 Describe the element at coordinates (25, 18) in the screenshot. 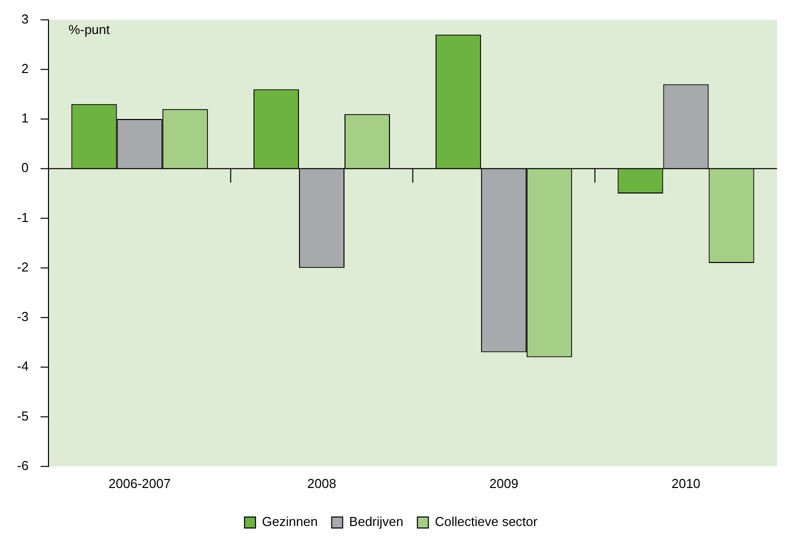

I see `y-tick-label: 3` at that location.